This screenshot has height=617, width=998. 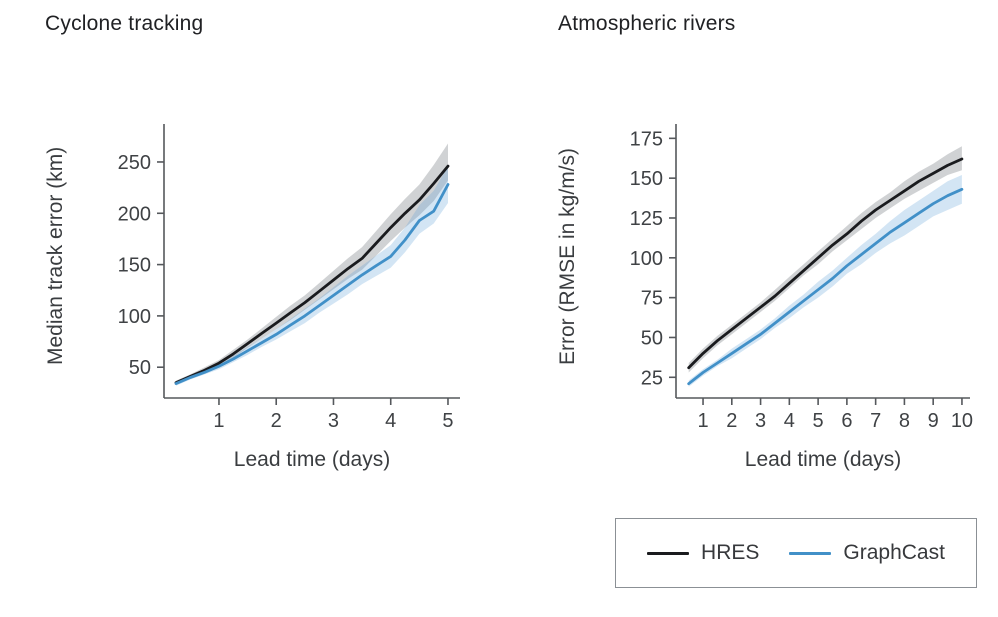 What do you see at coordinates (904, 421) in the screenshot?
I see `svg-text: 8` at bounding box center [904, 421].